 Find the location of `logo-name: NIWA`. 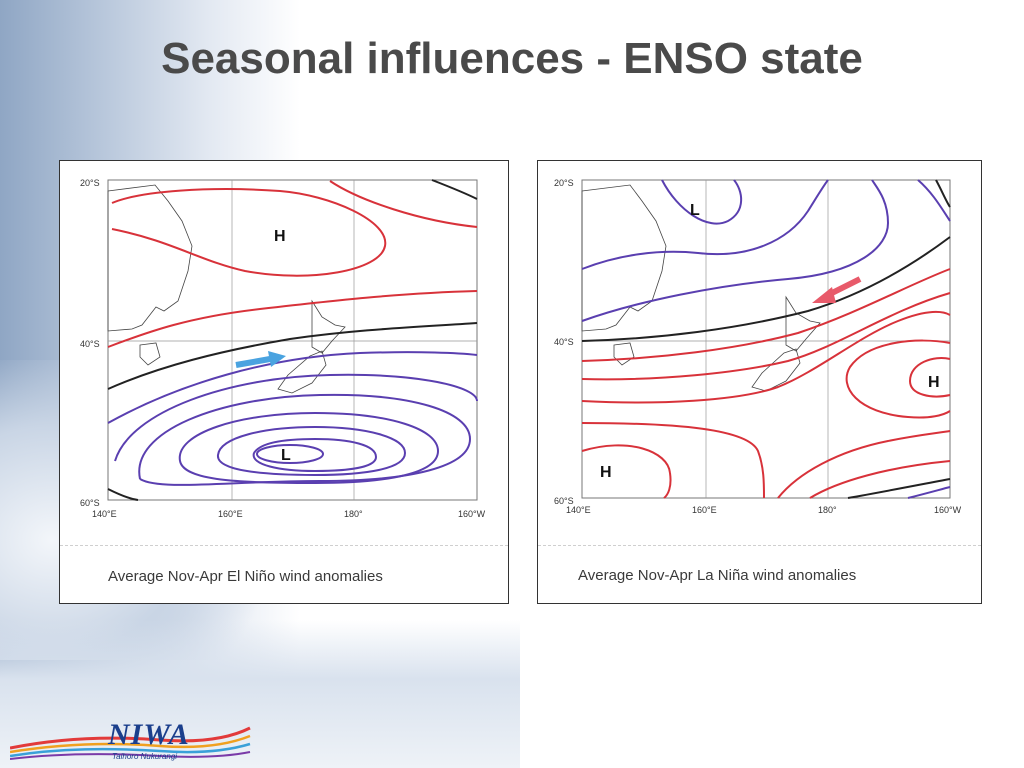

logo-name: NIWA is located at coordinates (149, 734).